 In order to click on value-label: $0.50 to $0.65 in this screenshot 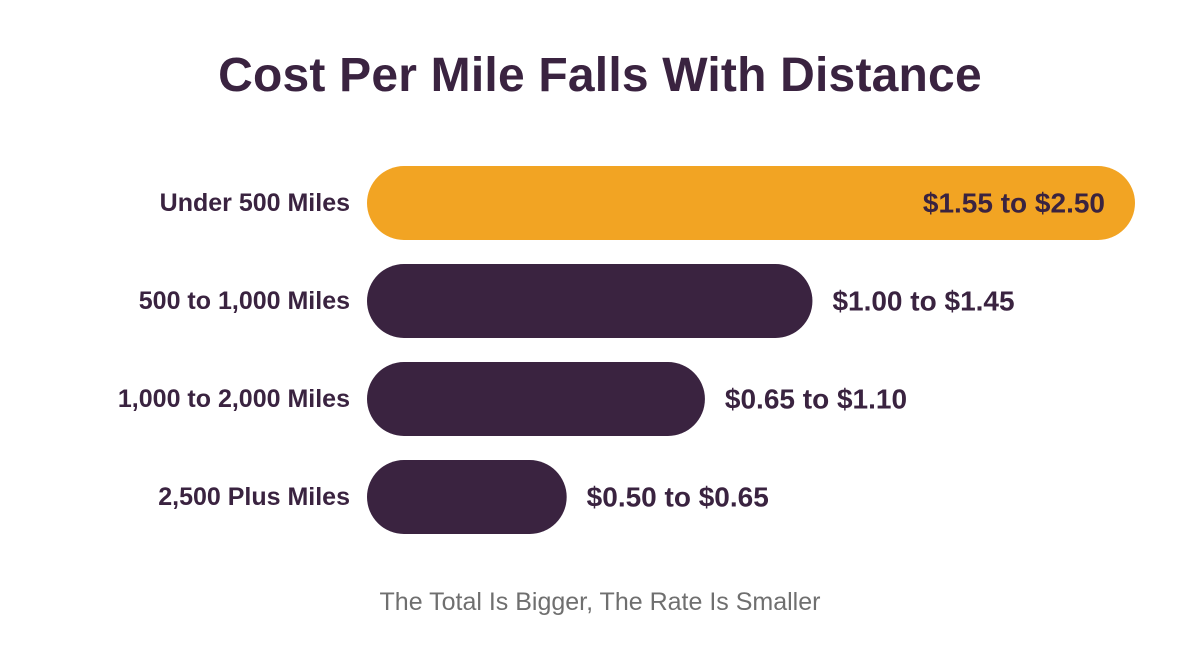, I will do `click(678, 497)`.